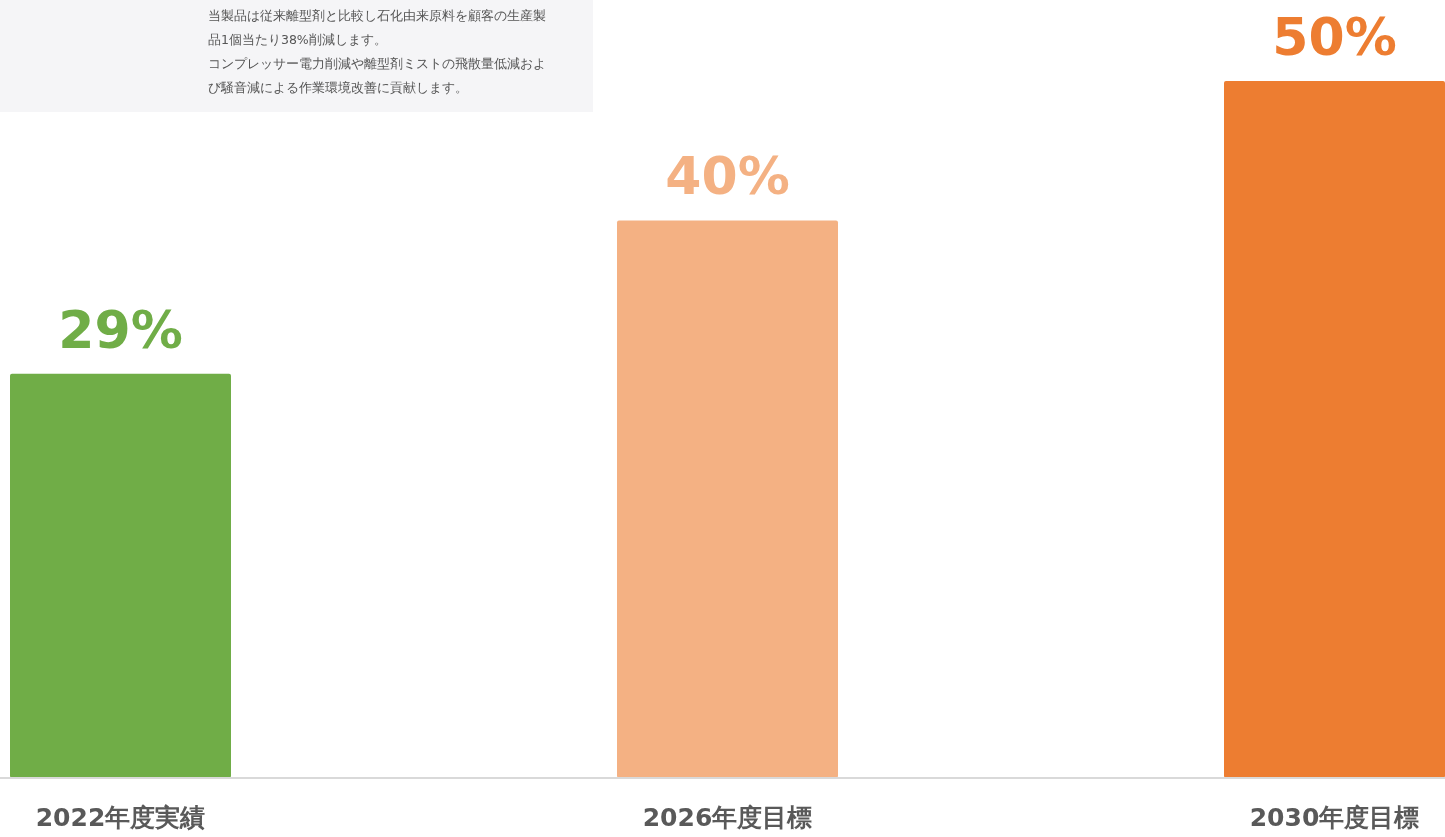 This screenshot has width=1445, height=837. I want to click on data-label: 50%, so click(1334, 37).